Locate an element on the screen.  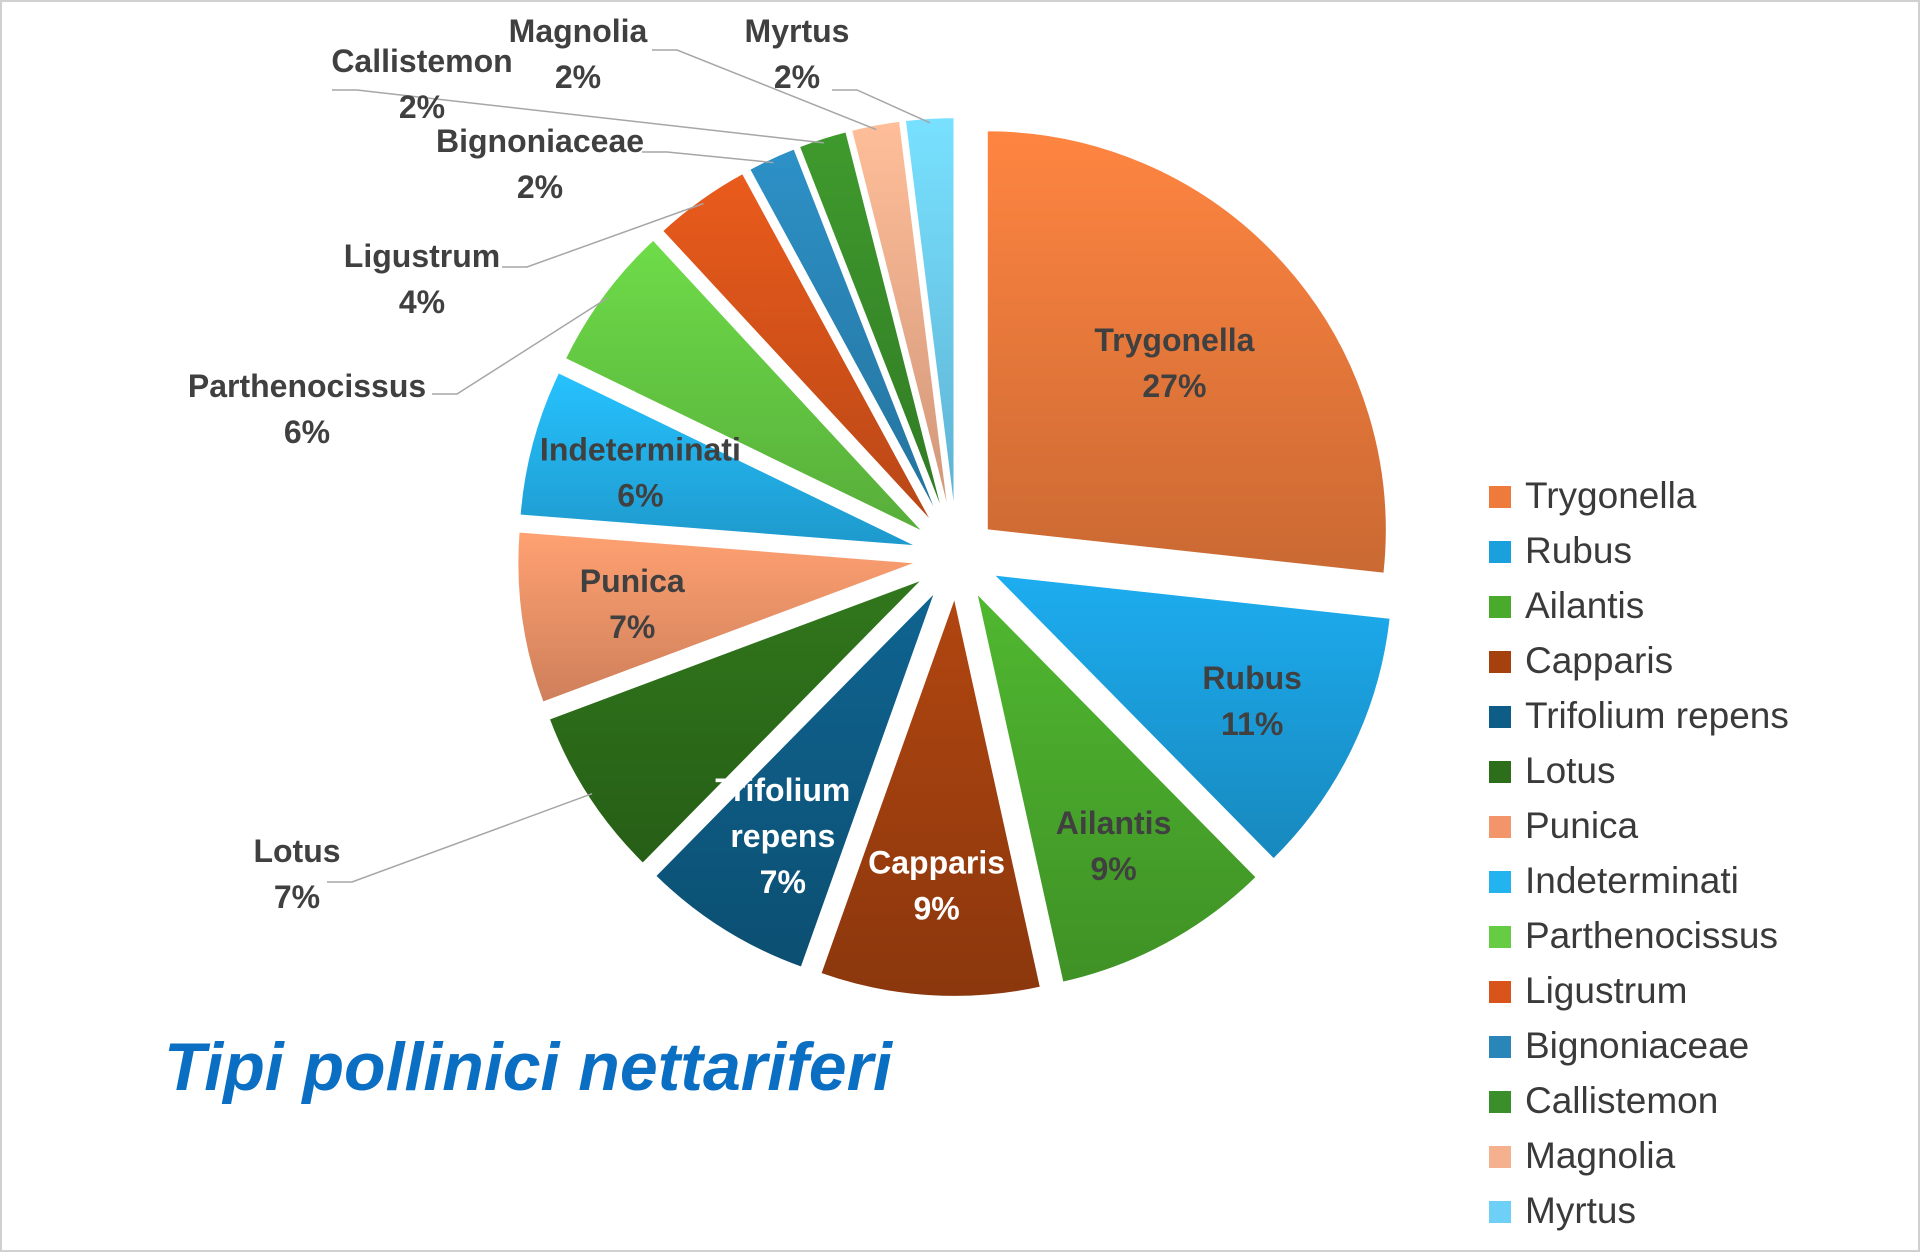
slice-rubus is located at coordinates (1191, 717).